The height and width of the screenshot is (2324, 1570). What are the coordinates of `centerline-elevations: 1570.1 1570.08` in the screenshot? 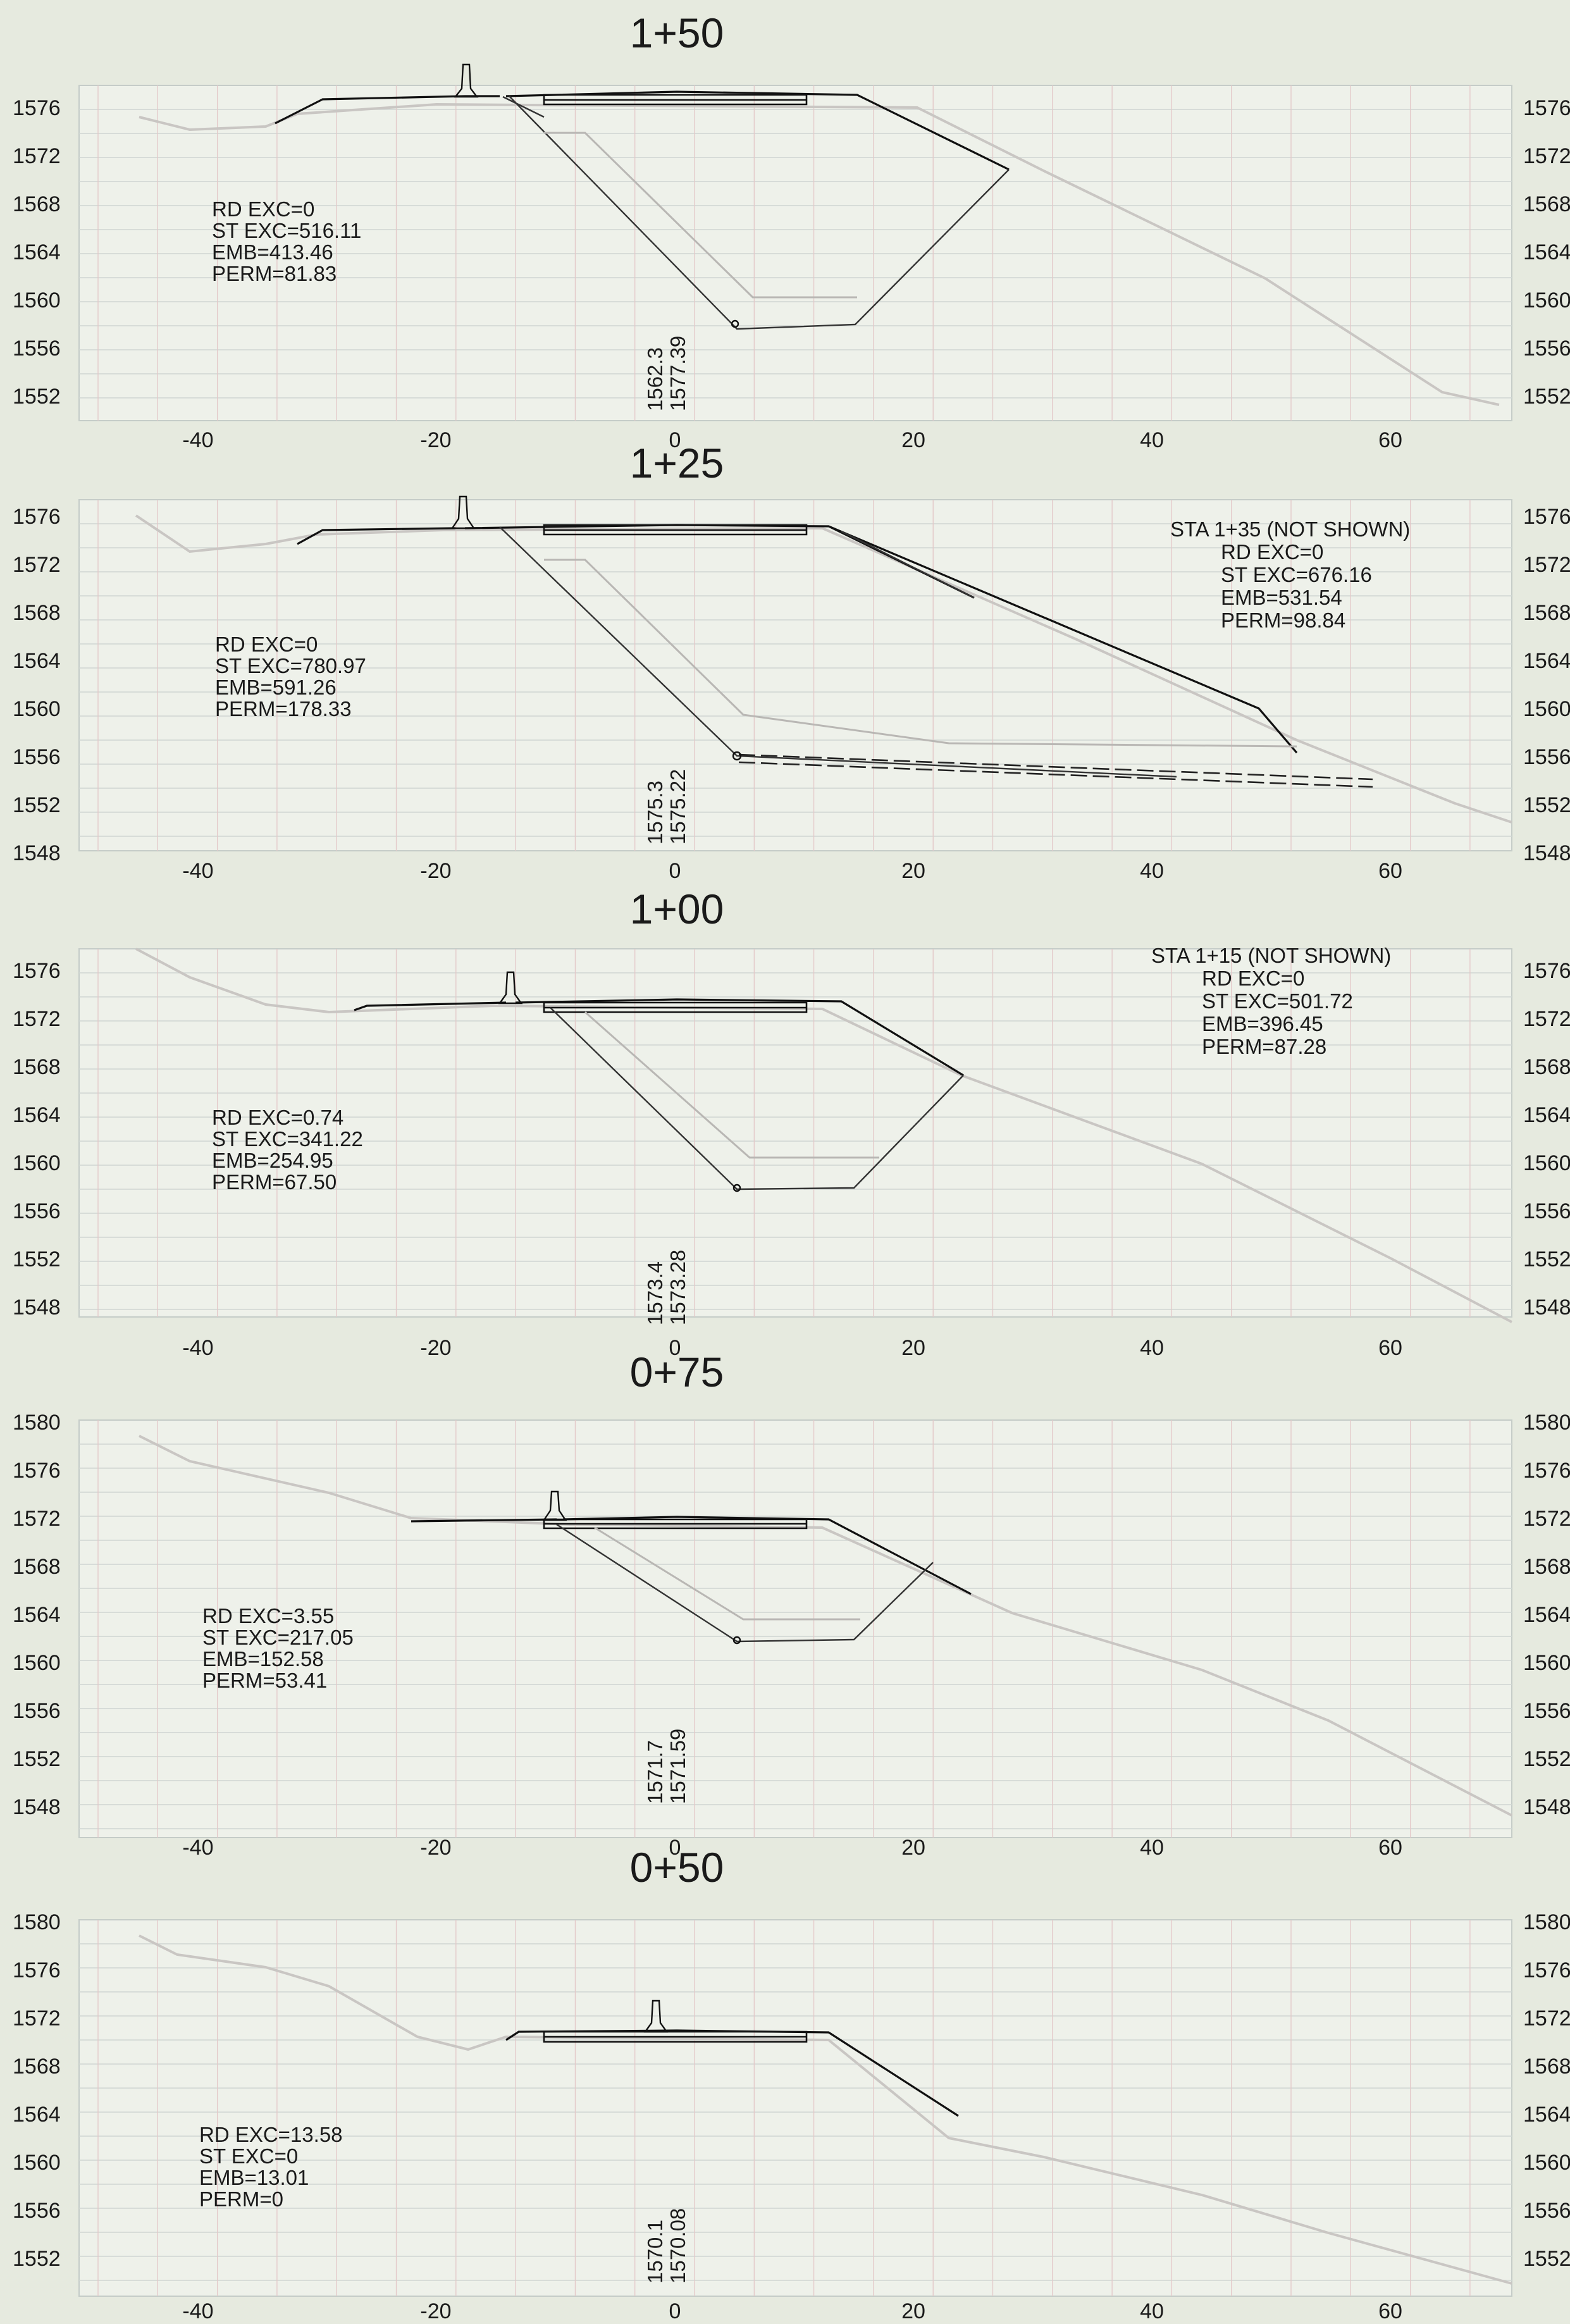 It's located at (666, 2246).